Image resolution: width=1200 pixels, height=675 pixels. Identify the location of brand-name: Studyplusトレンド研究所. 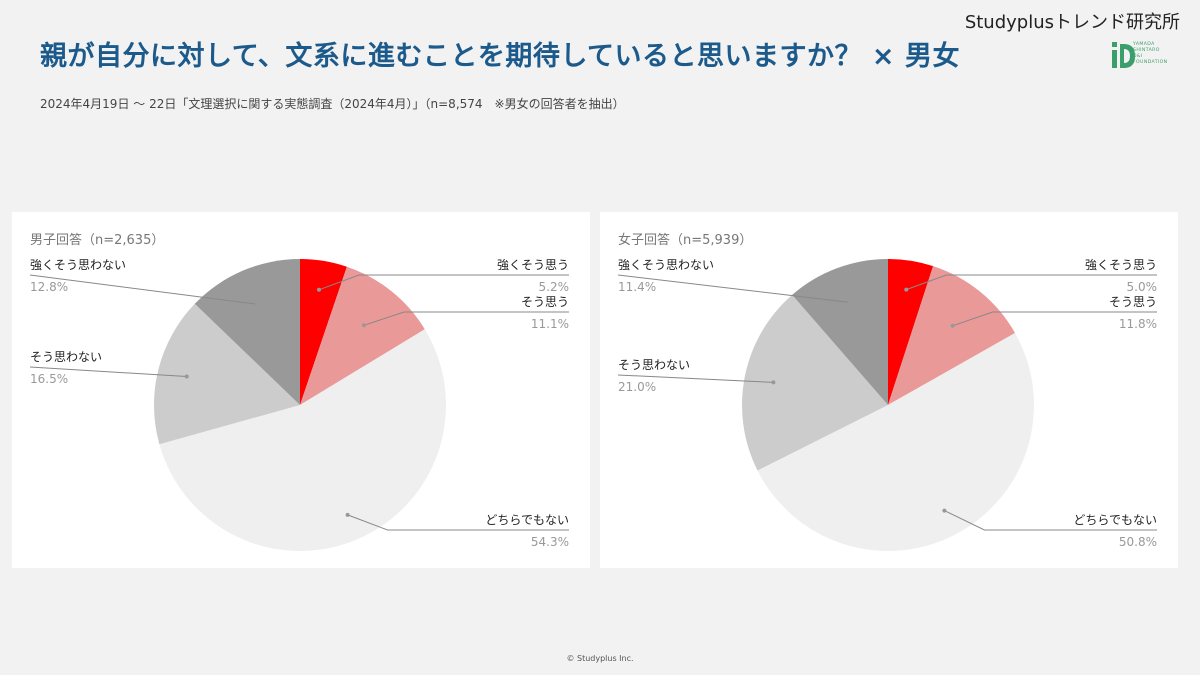
(1072, 22).